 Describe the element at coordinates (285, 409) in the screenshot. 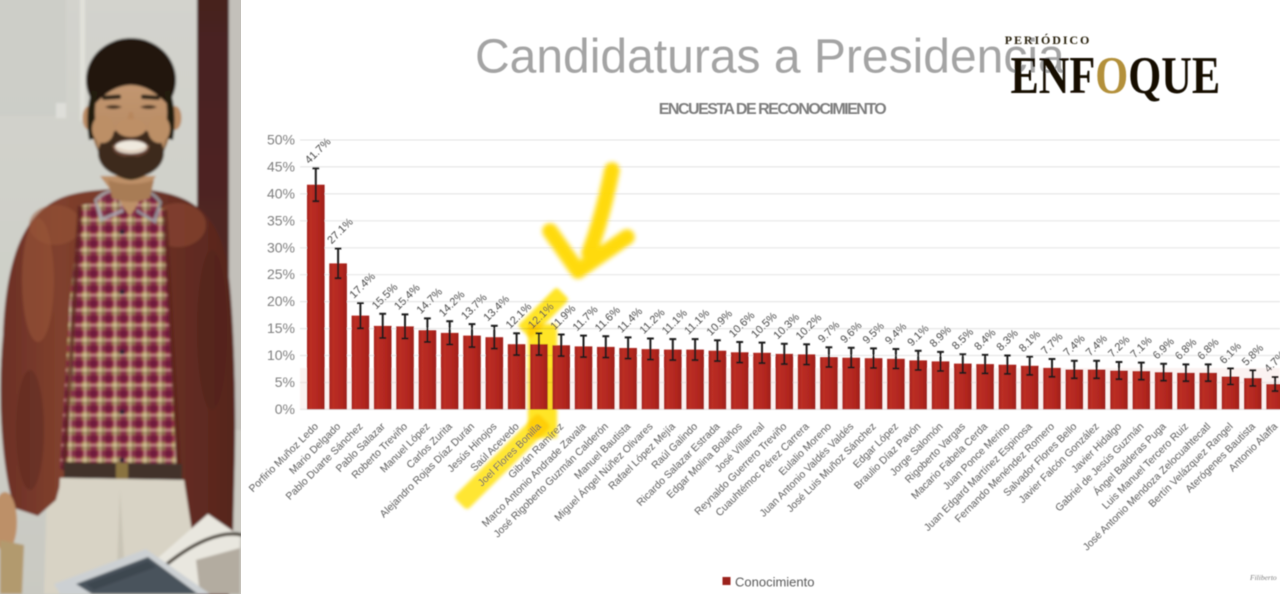

I see `svg-text: 0%` at that location.